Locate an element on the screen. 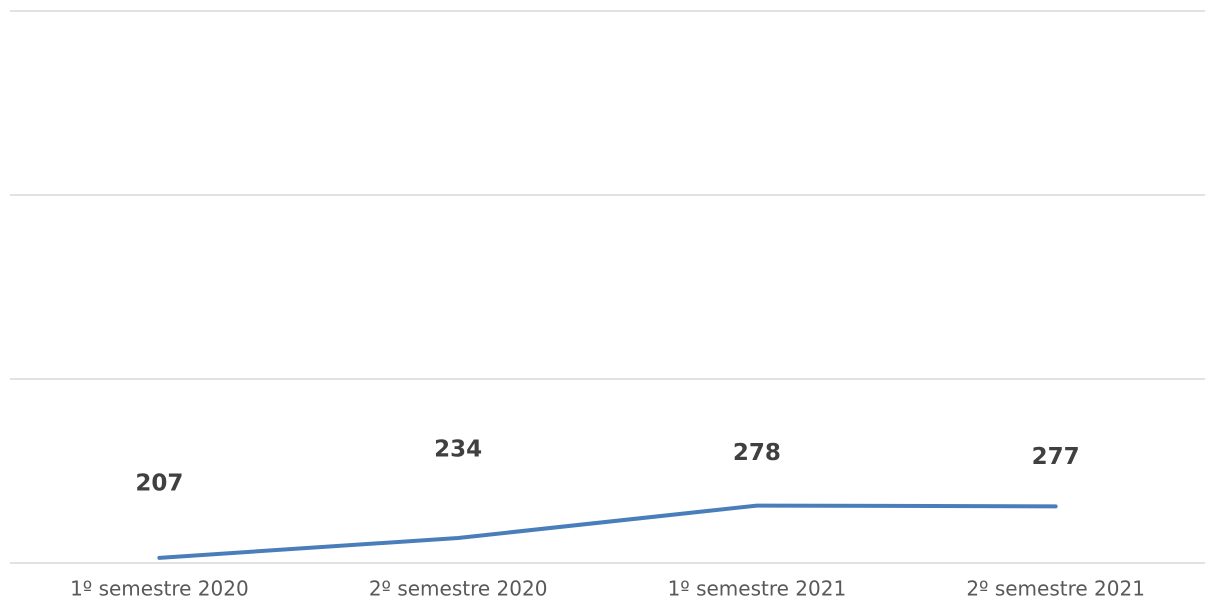 The width and height of the screenshot is (1216, 608). data-label: 207 is located at coordinates (159, 483).